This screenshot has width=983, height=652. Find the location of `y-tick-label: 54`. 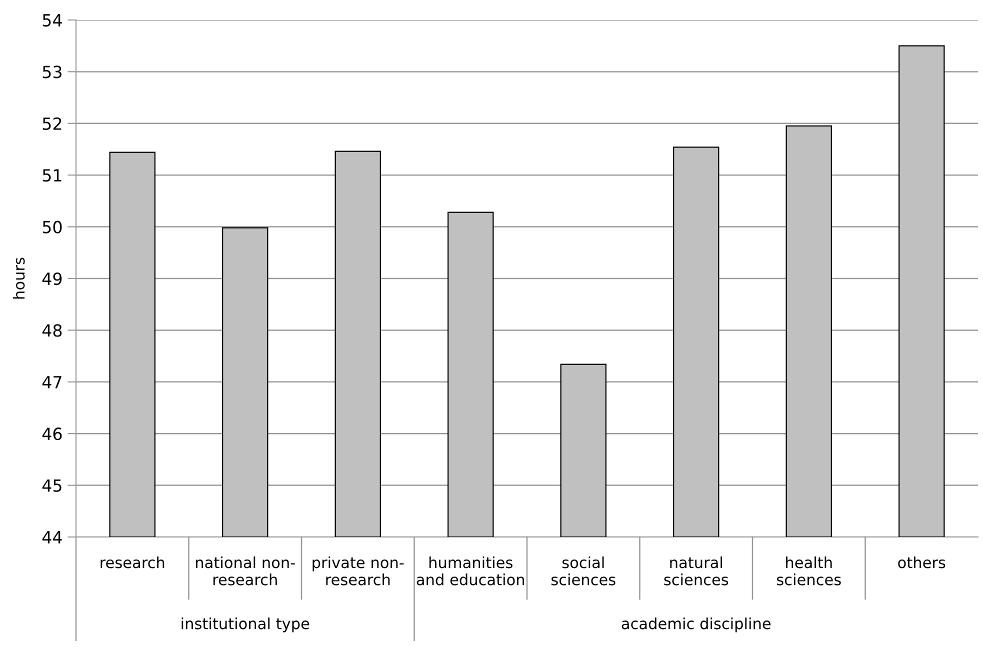

y-tick-label: 54 is located at coordinates (52, 20).